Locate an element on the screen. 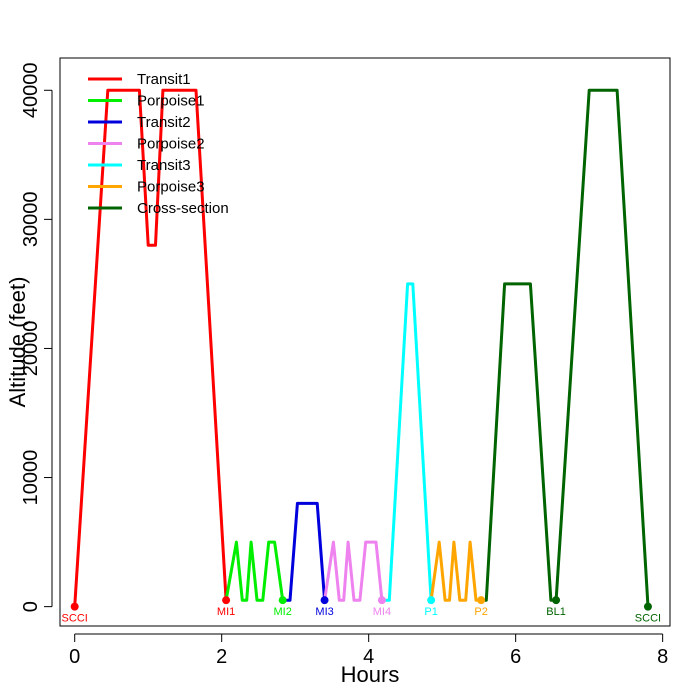 The height and width of the screenshot is (700, 700). x-tick-label: 8 is located at coordinates (662, 657).